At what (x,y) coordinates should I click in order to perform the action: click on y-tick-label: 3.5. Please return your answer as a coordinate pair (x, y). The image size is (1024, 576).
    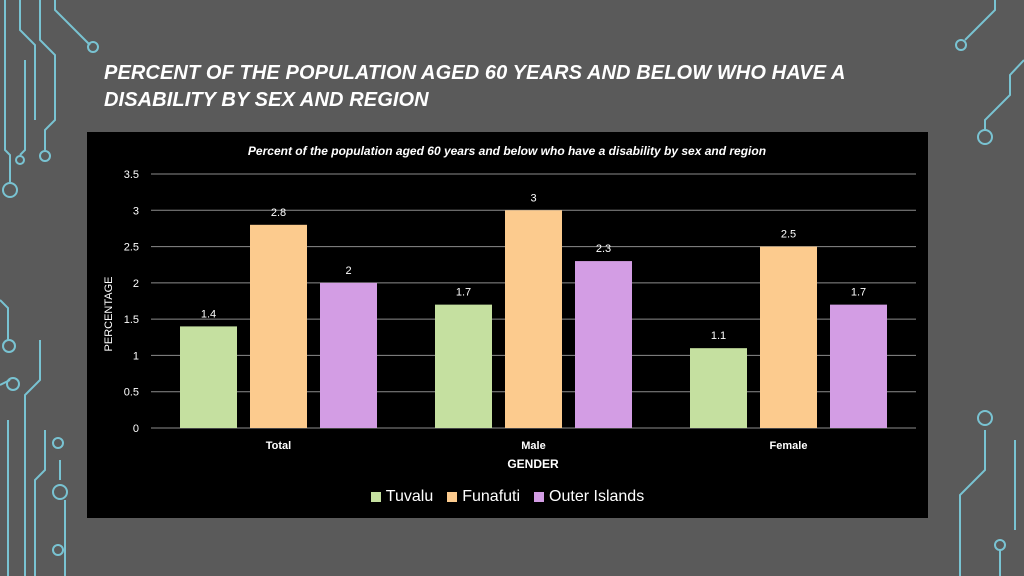
    Looking at the image, I should click on (131, 175).